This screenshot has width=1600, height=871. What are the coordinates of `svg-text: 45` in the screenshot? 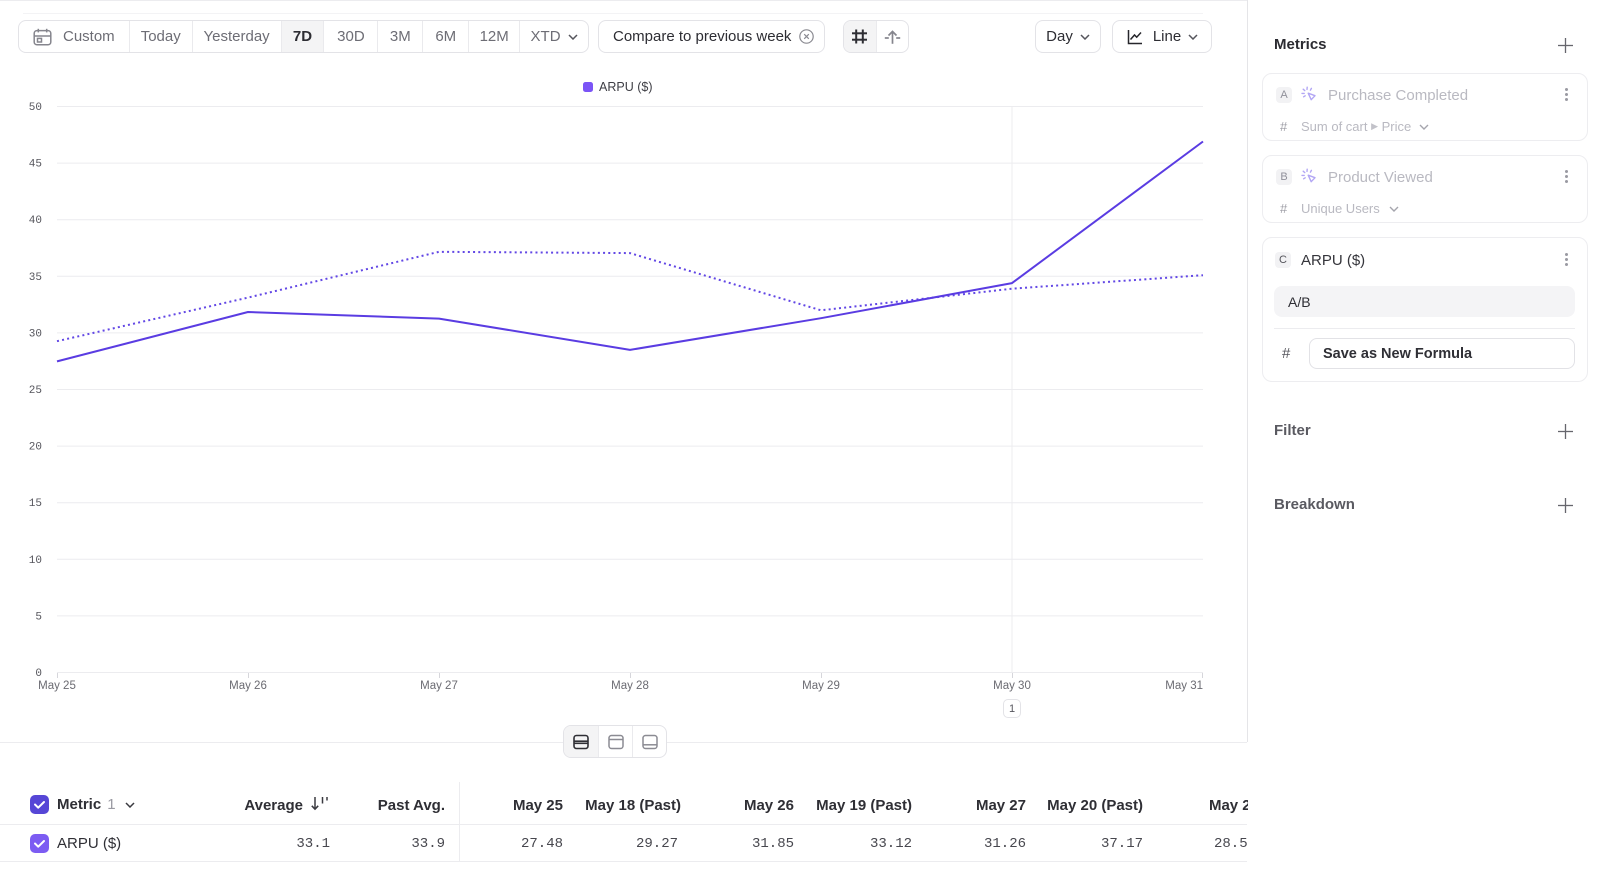 It's located at (35, 165).